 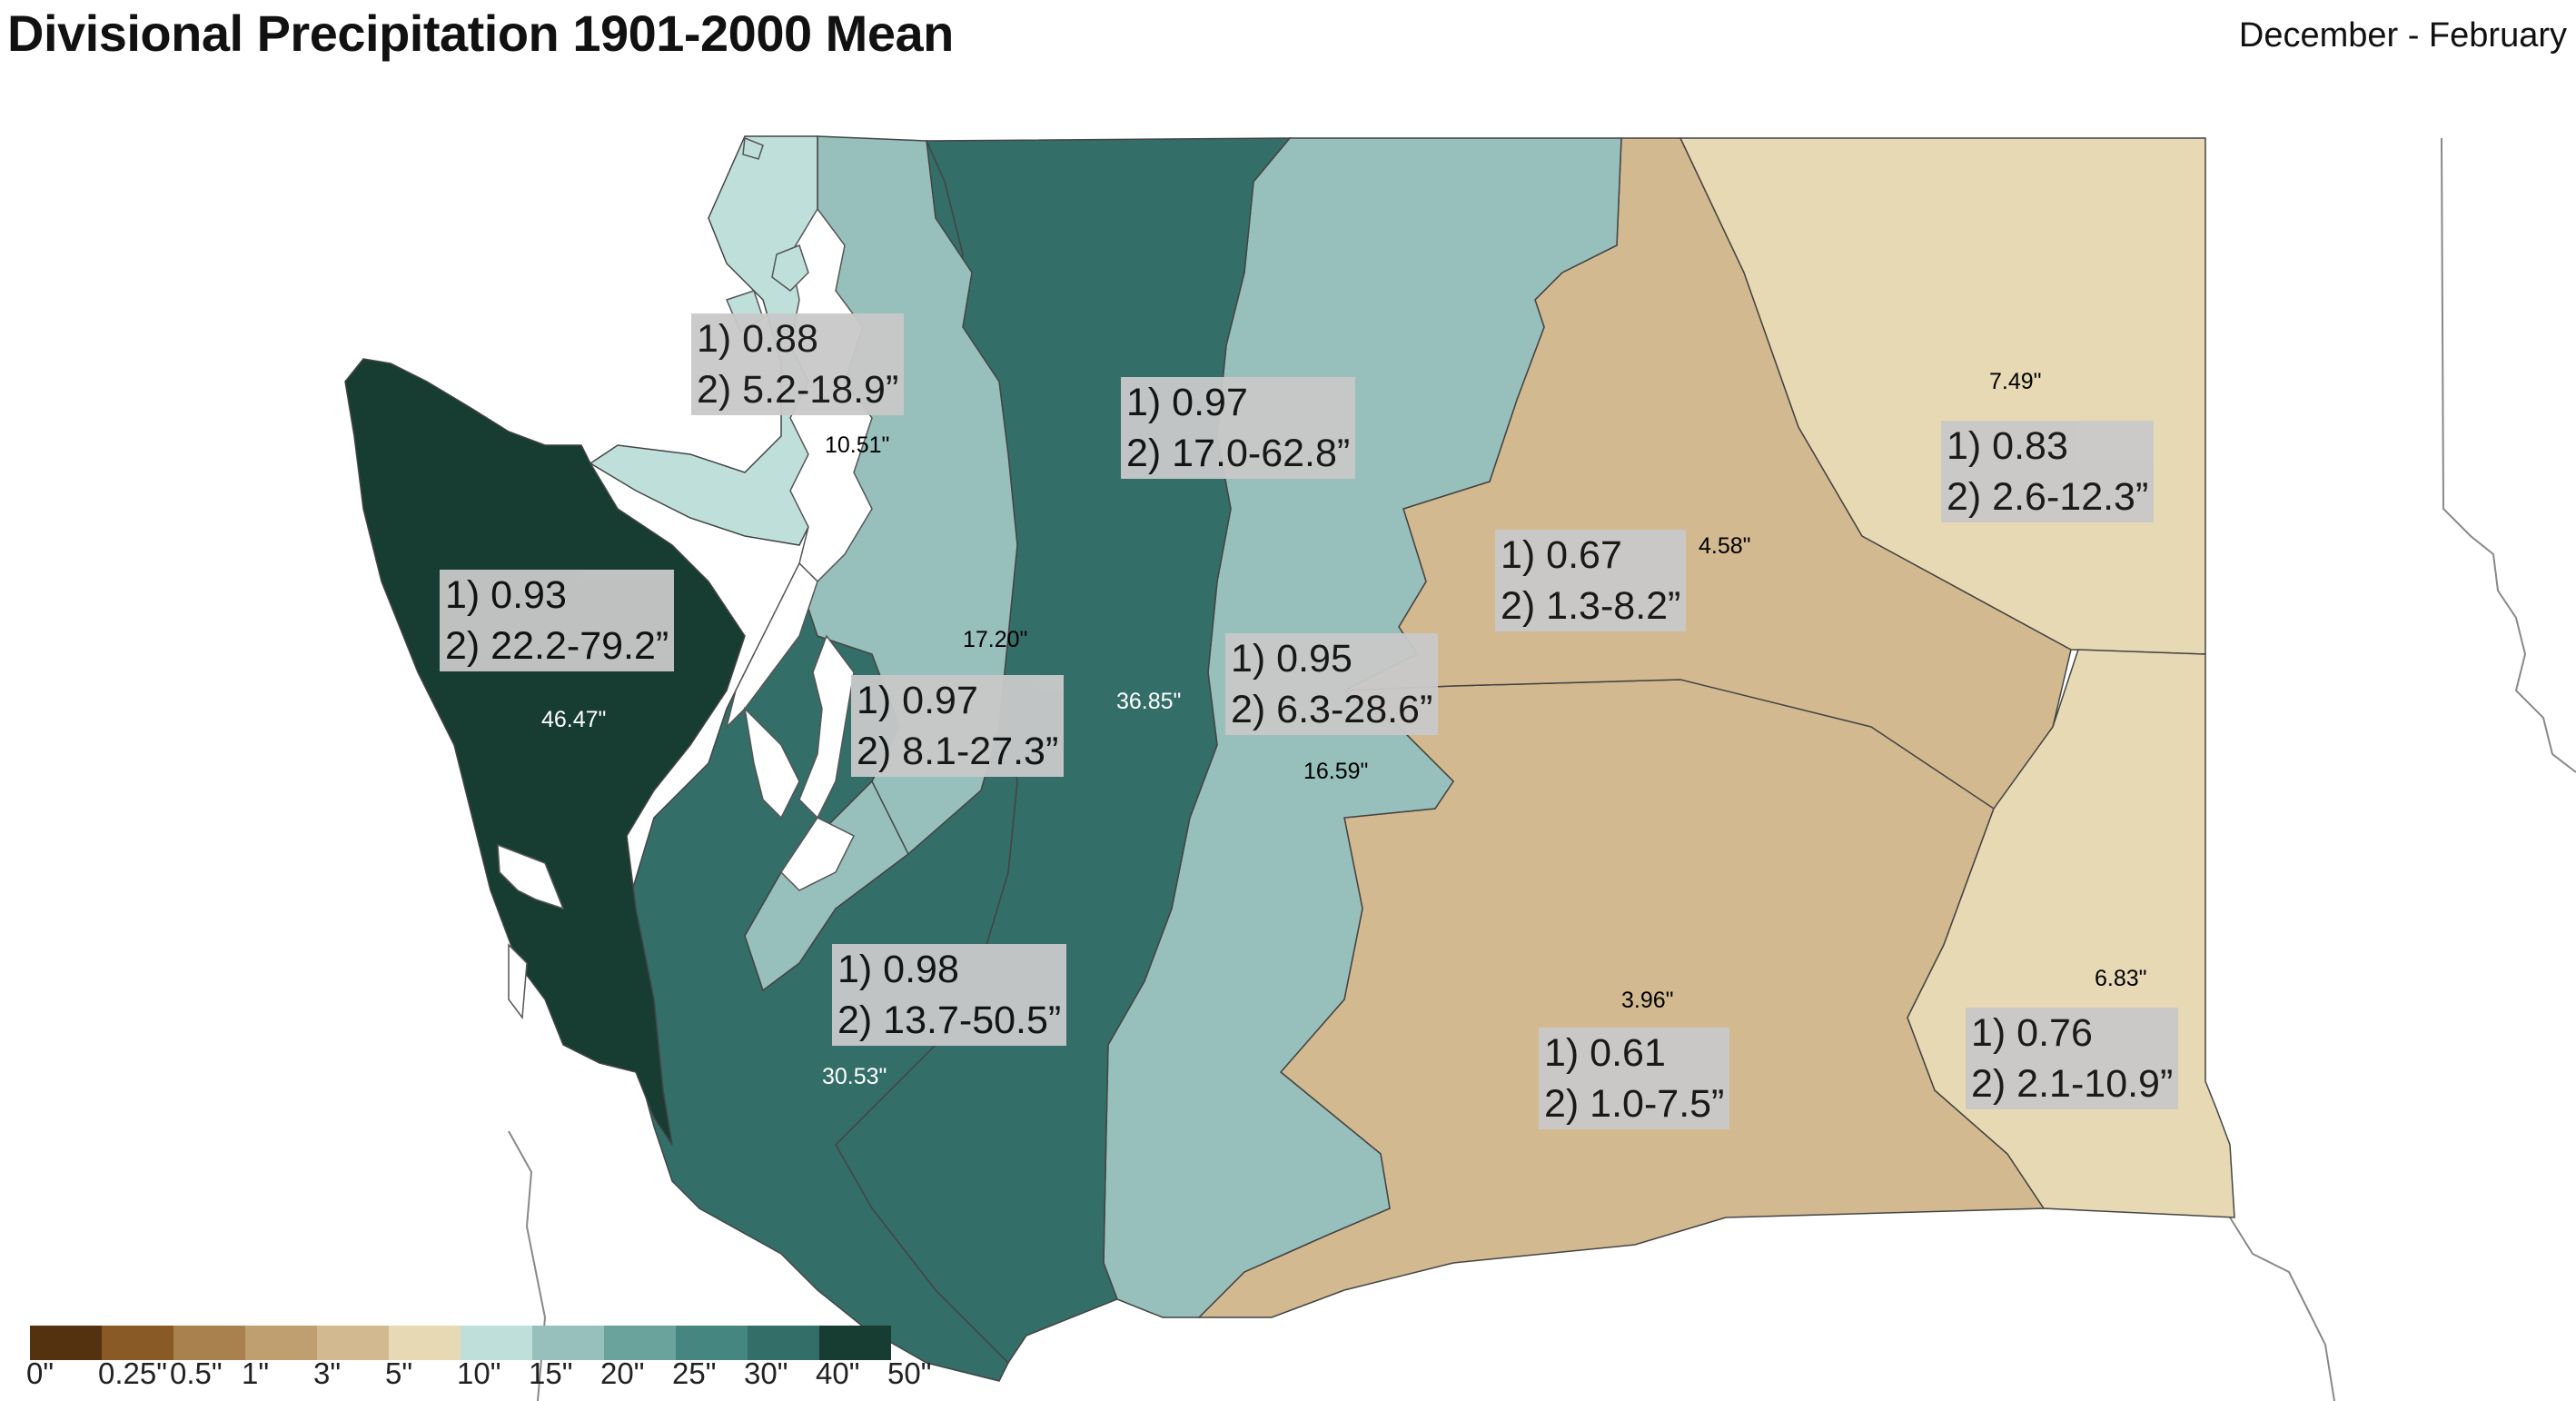 What do you see at coordinates (957, 726) in the screenshot?
I see `stat-label-puget-lowlands: 1) 0.97 2) 8.1-27.3”` at bounding box center [957, 726].